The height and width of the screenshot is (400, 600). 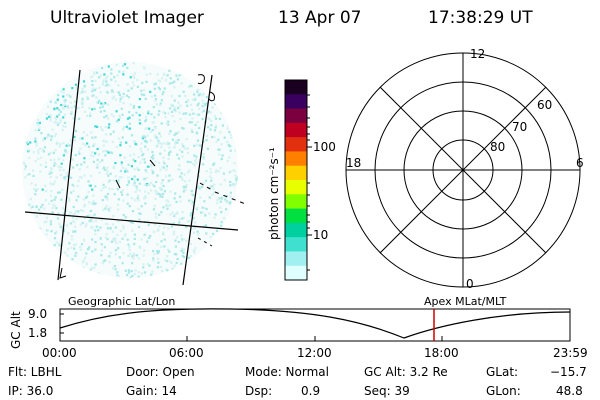 I want to click on info-flt: Flt: LBHL, so click(x=35, y=372).